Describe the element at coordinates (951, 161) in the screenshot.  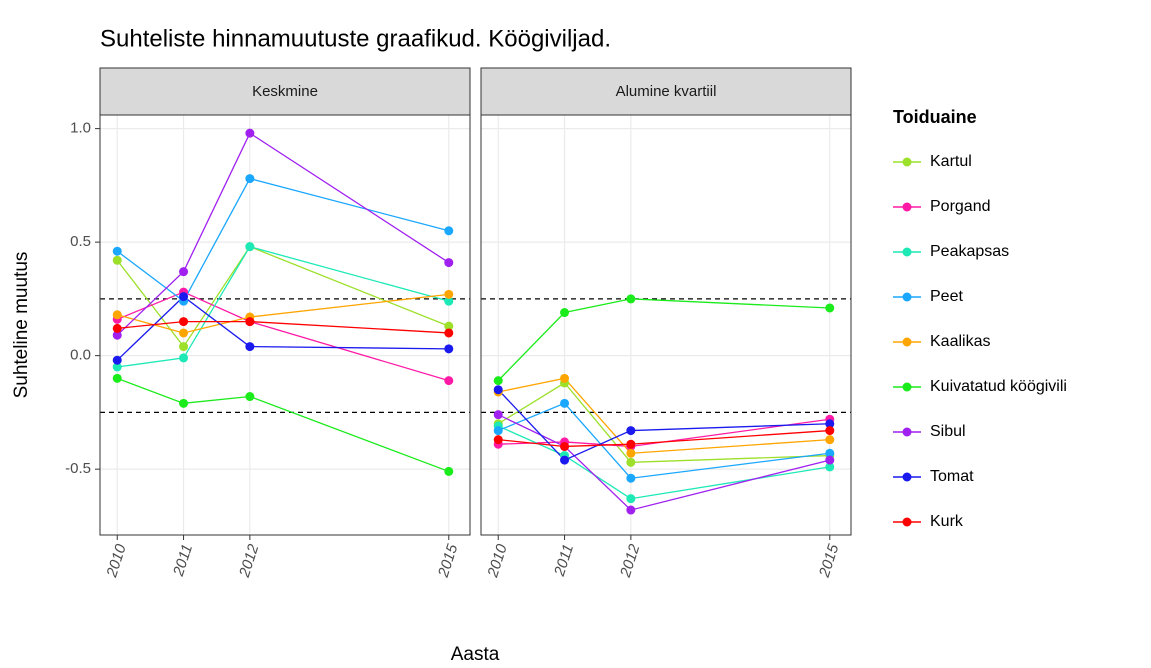
I see `legend-label: Kartul` at that location.